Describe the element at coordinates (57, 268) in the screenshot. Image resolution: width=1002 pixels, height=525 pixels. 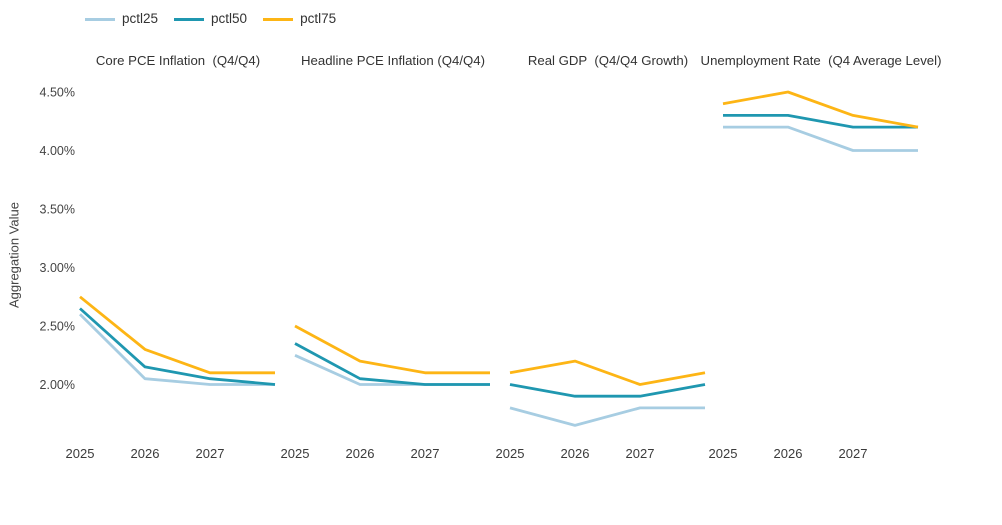
I see `y-tick-label: 3.00%` at that location.